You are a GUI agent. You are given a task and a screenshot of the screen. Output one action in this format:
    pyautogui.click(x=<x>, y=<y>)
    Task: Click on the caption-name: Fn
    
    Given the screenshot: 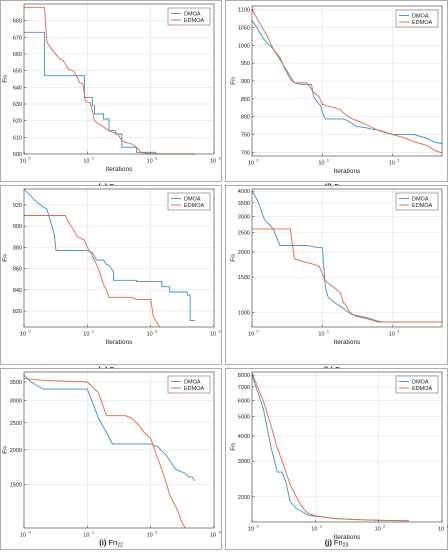 What is the action you would take?
    pyautogui.click(x=112, y=542)
    